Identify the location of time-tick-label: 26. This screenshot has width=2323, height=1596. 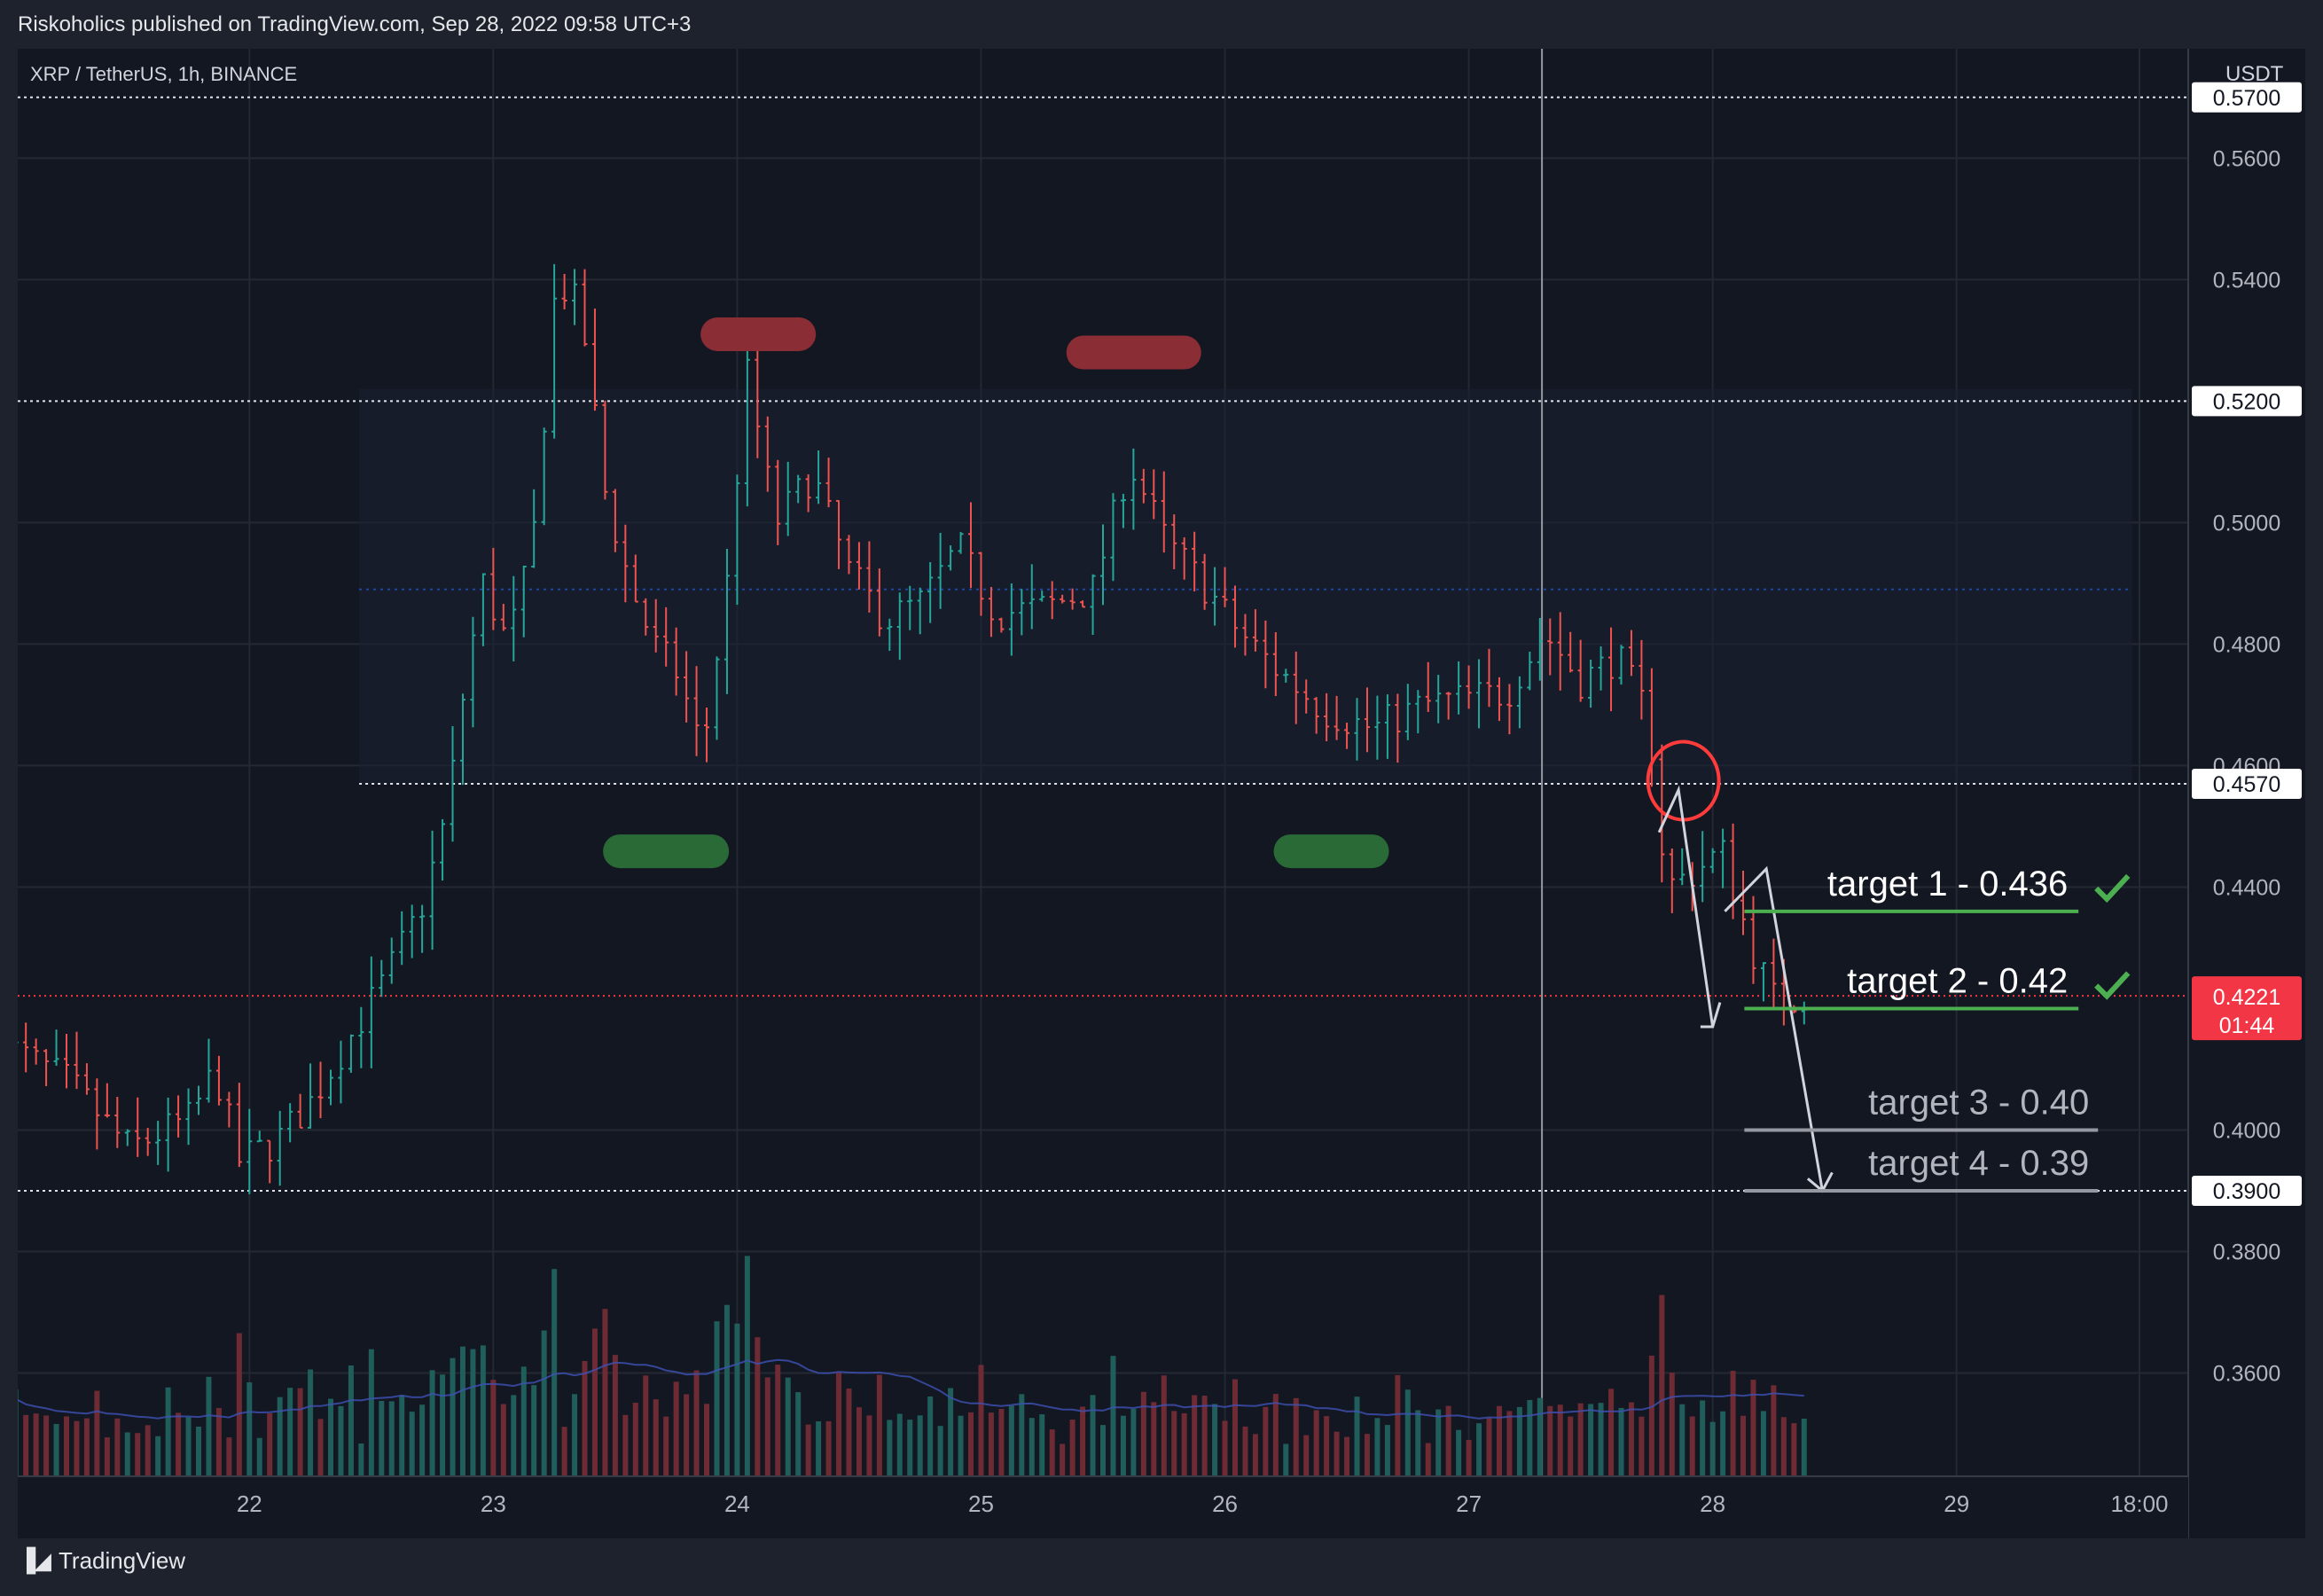
(1225, 1504).